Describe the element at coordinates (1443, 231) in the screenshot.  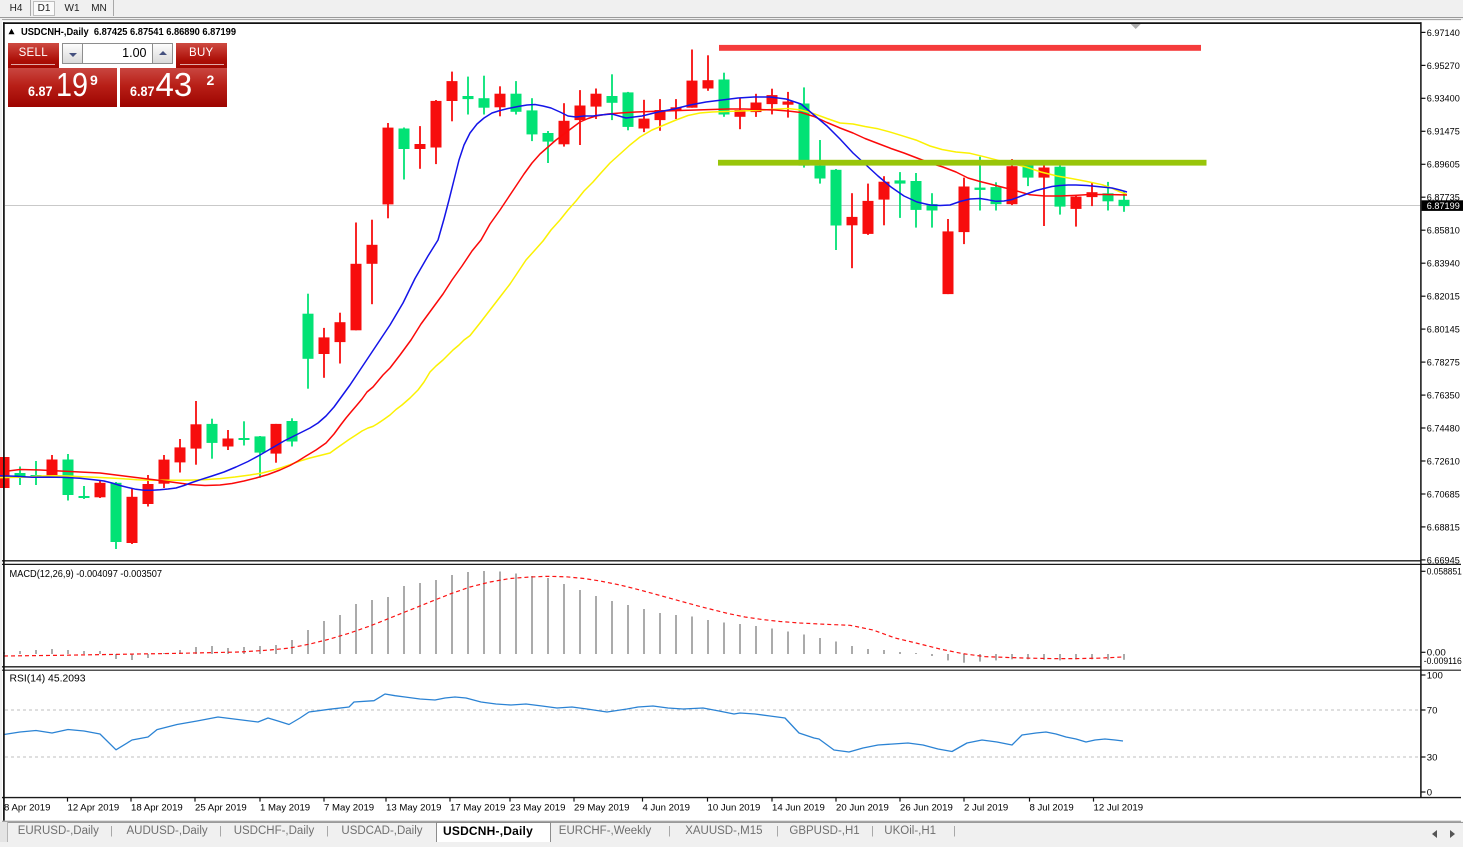
I see `svg-text: 6.85810` at that location.